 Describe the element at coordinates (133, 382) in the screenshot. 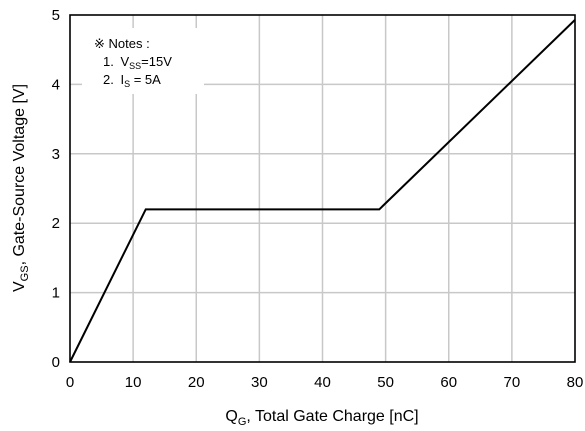

I see `x-tick-label: 10` at that location.